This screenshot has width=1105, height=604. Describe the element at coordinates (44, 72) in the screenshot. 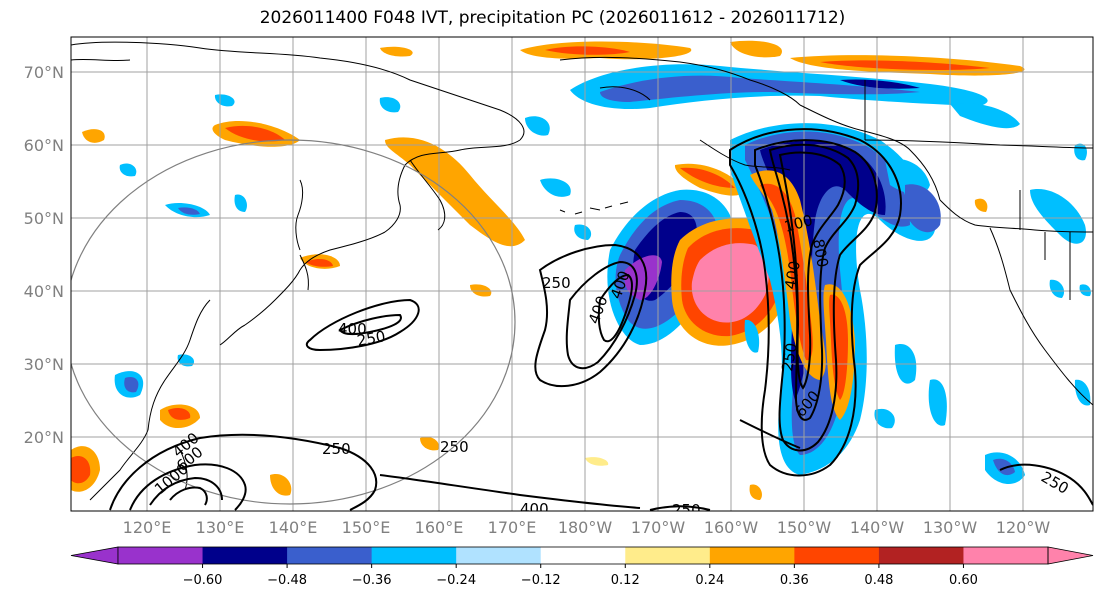

I see `latitude-label: 70°N` at that location.